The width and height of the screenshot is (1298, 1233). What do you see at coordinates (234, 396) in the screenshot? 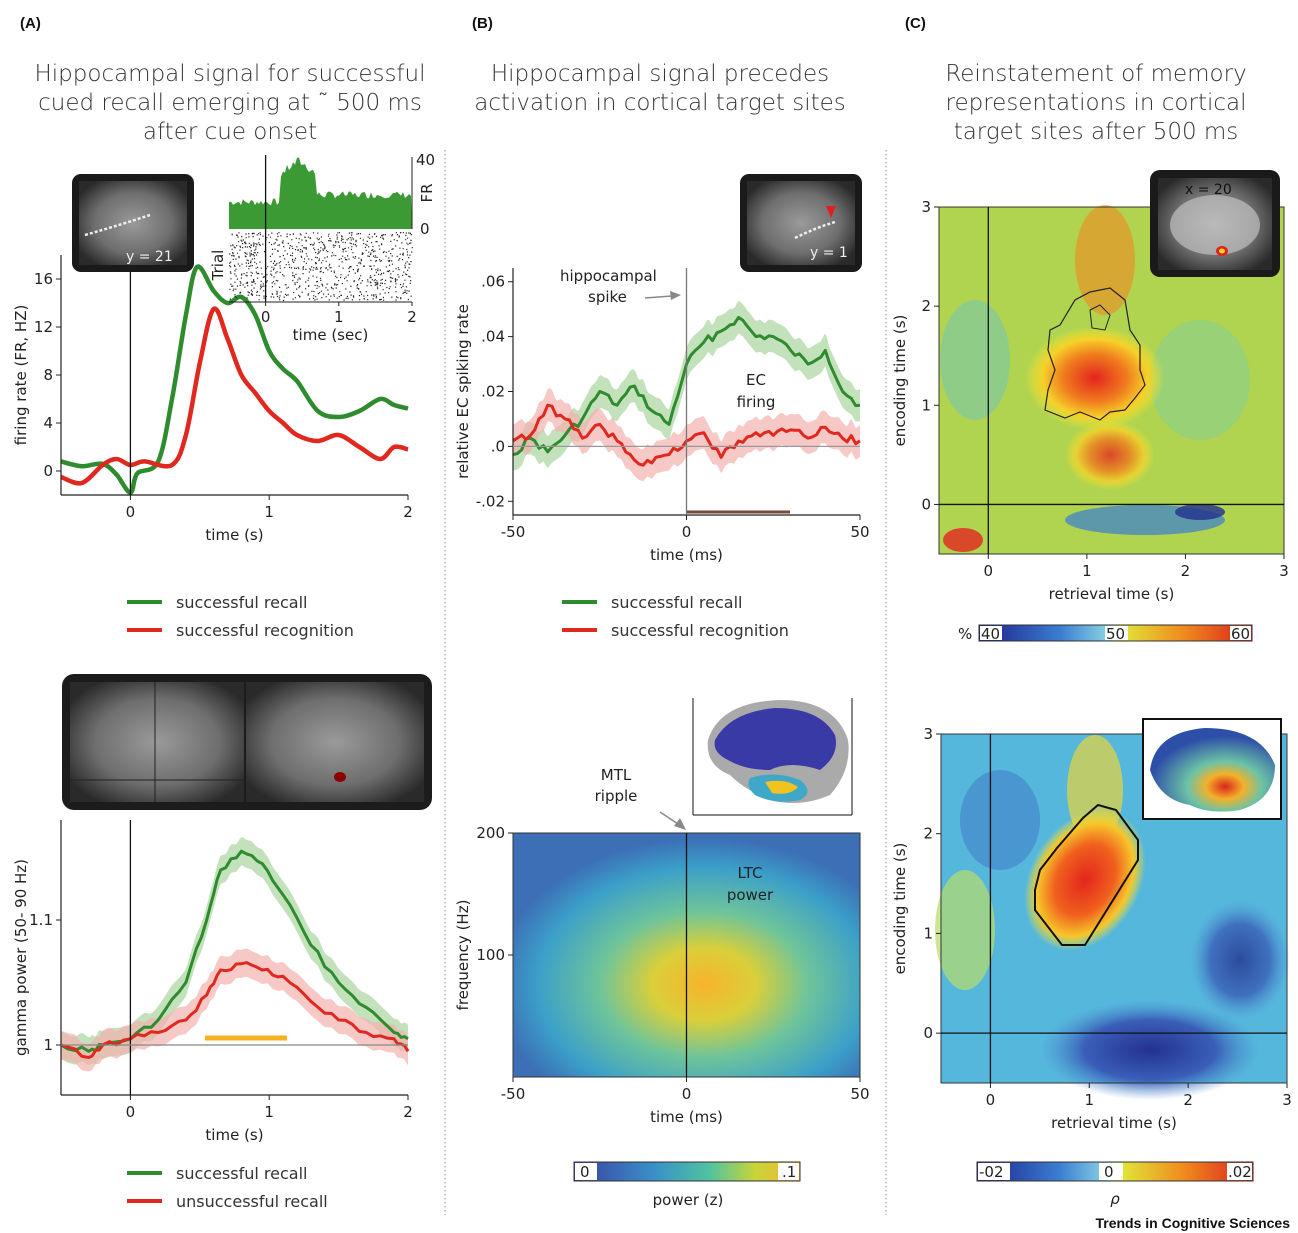
I see `series-line-red` at bounding box center [234, 396].